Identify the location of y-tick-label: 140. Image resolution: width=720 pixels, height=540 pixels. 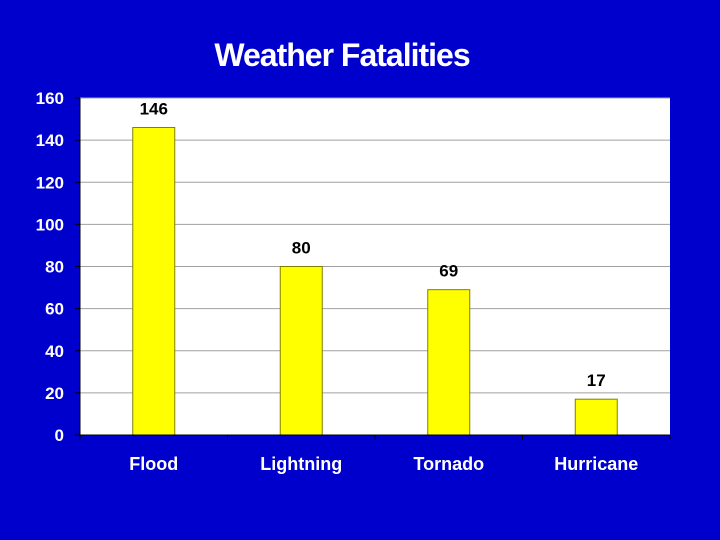
(50, 140).